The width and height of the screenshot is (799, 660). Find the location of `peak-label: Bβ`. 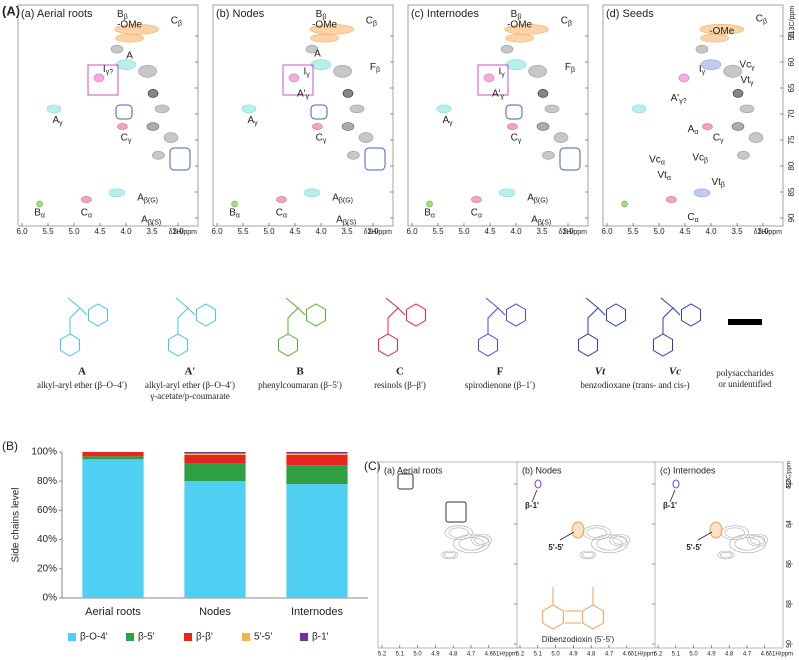

peak-label: Bβ is located at coordinates (321, 14).